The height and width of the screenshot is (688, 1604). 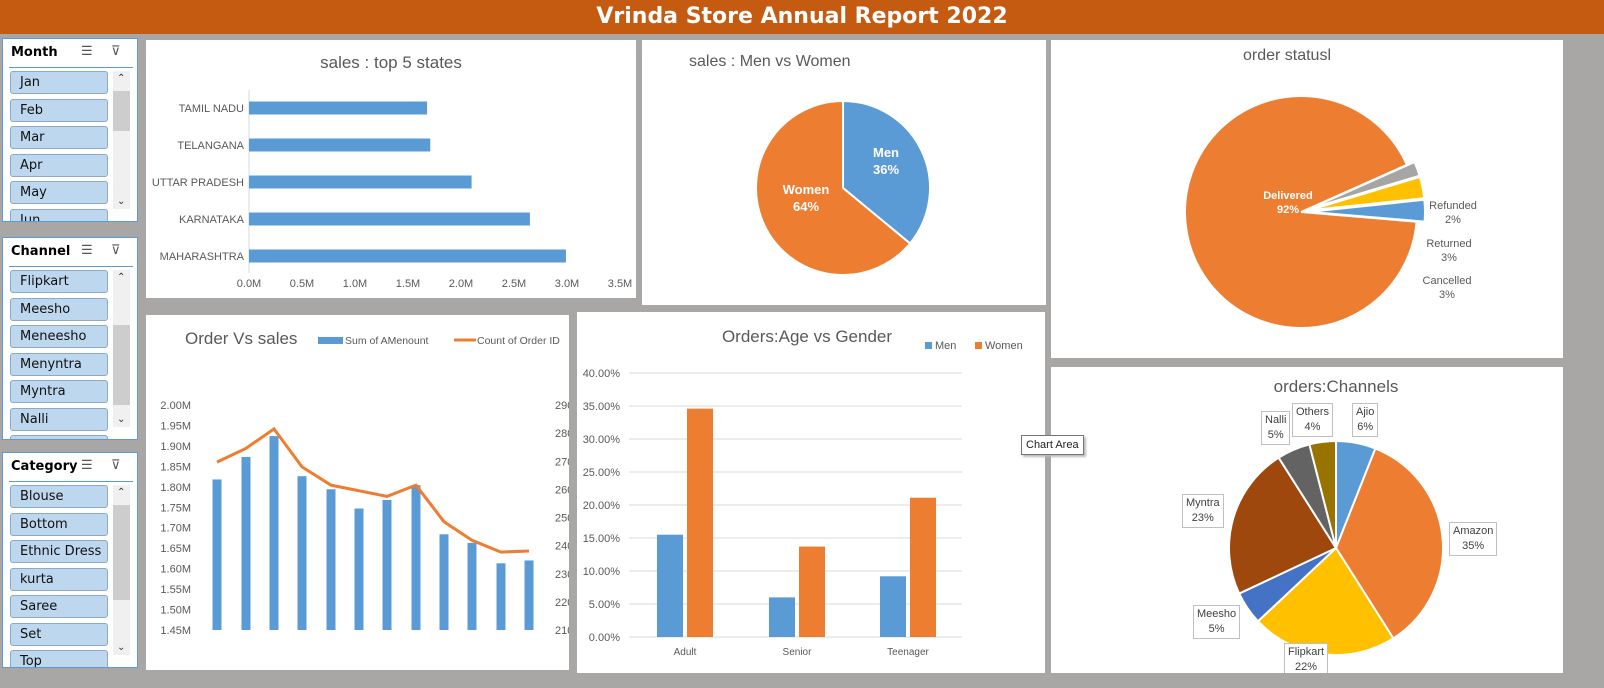 What do you see at coordinates (59, 336) in the screenshot?
I see `slicer-item: Meneesho` at bounding box center [59, 336].